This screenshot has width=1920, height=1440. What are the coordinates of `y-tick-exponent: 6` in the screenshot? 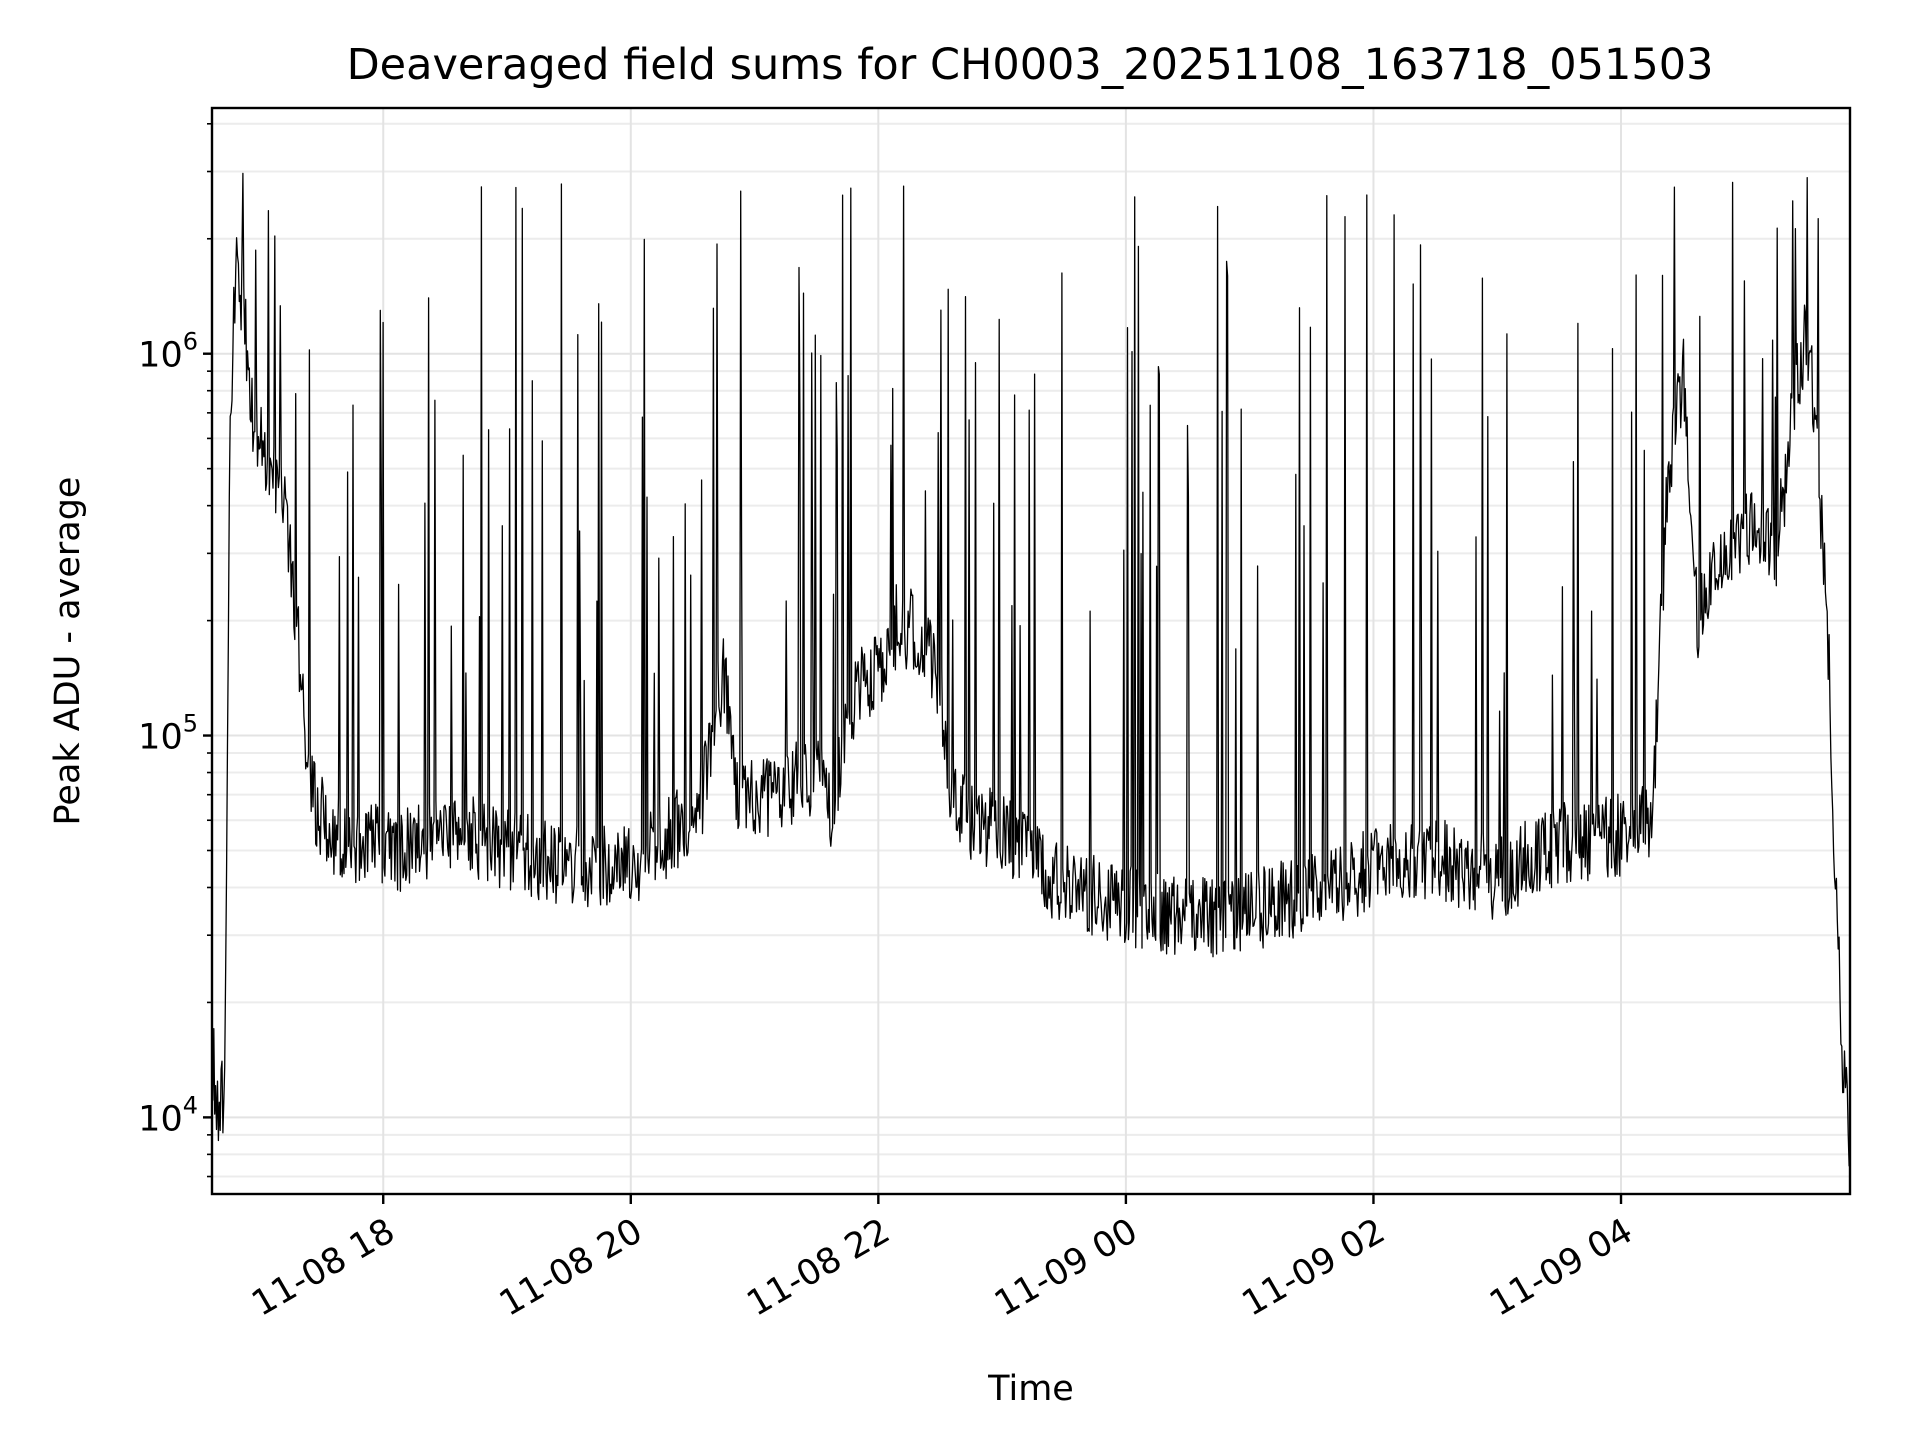 It's located at (190, 342).